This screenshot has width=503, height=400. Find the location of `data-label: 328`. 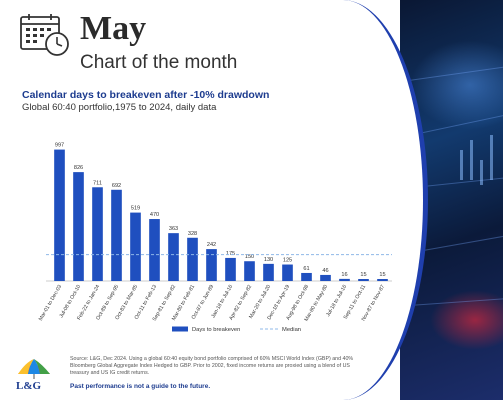

data-label: 328 is located at coordinates (192, 234).